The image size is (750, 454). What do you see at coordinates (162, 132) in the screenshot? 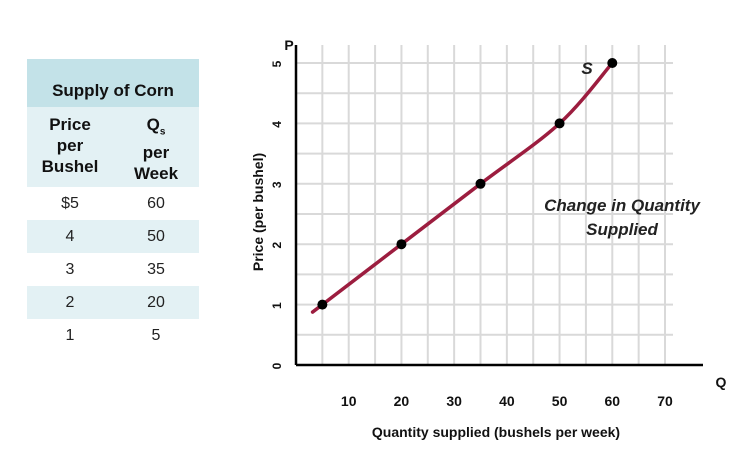
I see `header-qty-subscript: s` at bounding box center [162, 132].